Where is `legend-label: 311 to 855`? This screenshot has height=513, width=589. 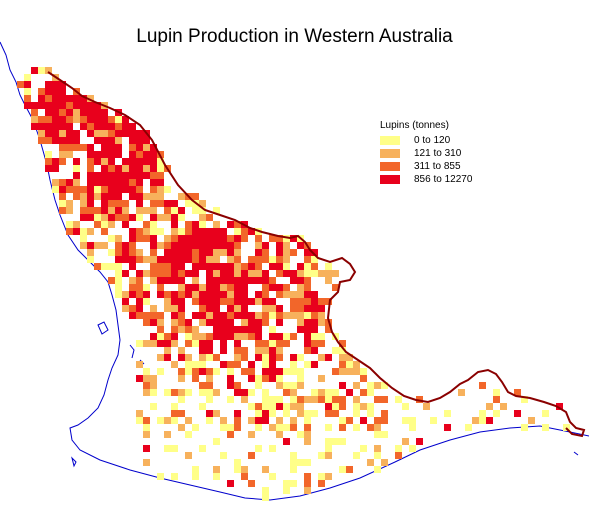
legend-label: 311 to 855 is located at coordinates (437, 166).